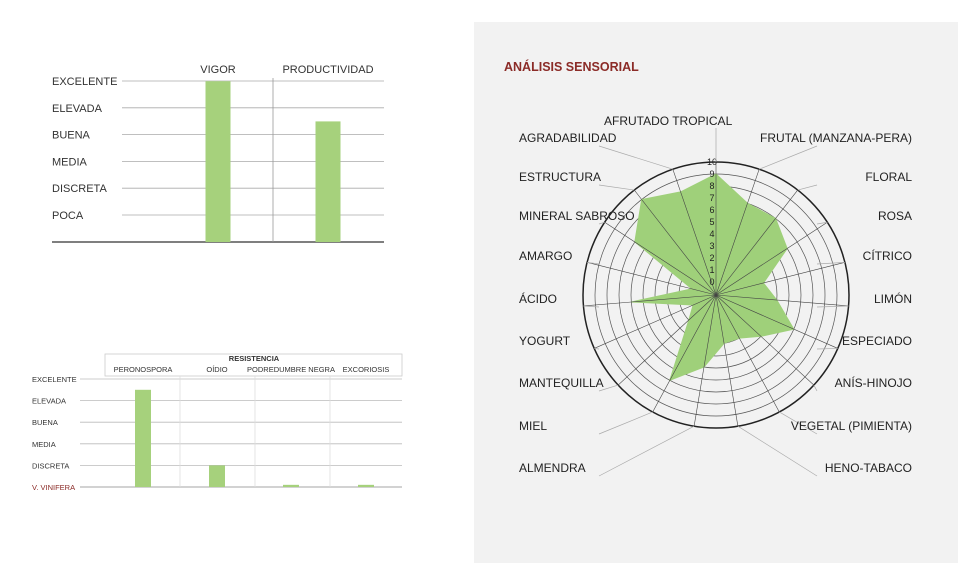 Image resolution: width=971 pixels, height=583 pixels. Describe the element at coordinates (711, 282) in the screenshot. I see `radar-tick-0: 0` at that location.